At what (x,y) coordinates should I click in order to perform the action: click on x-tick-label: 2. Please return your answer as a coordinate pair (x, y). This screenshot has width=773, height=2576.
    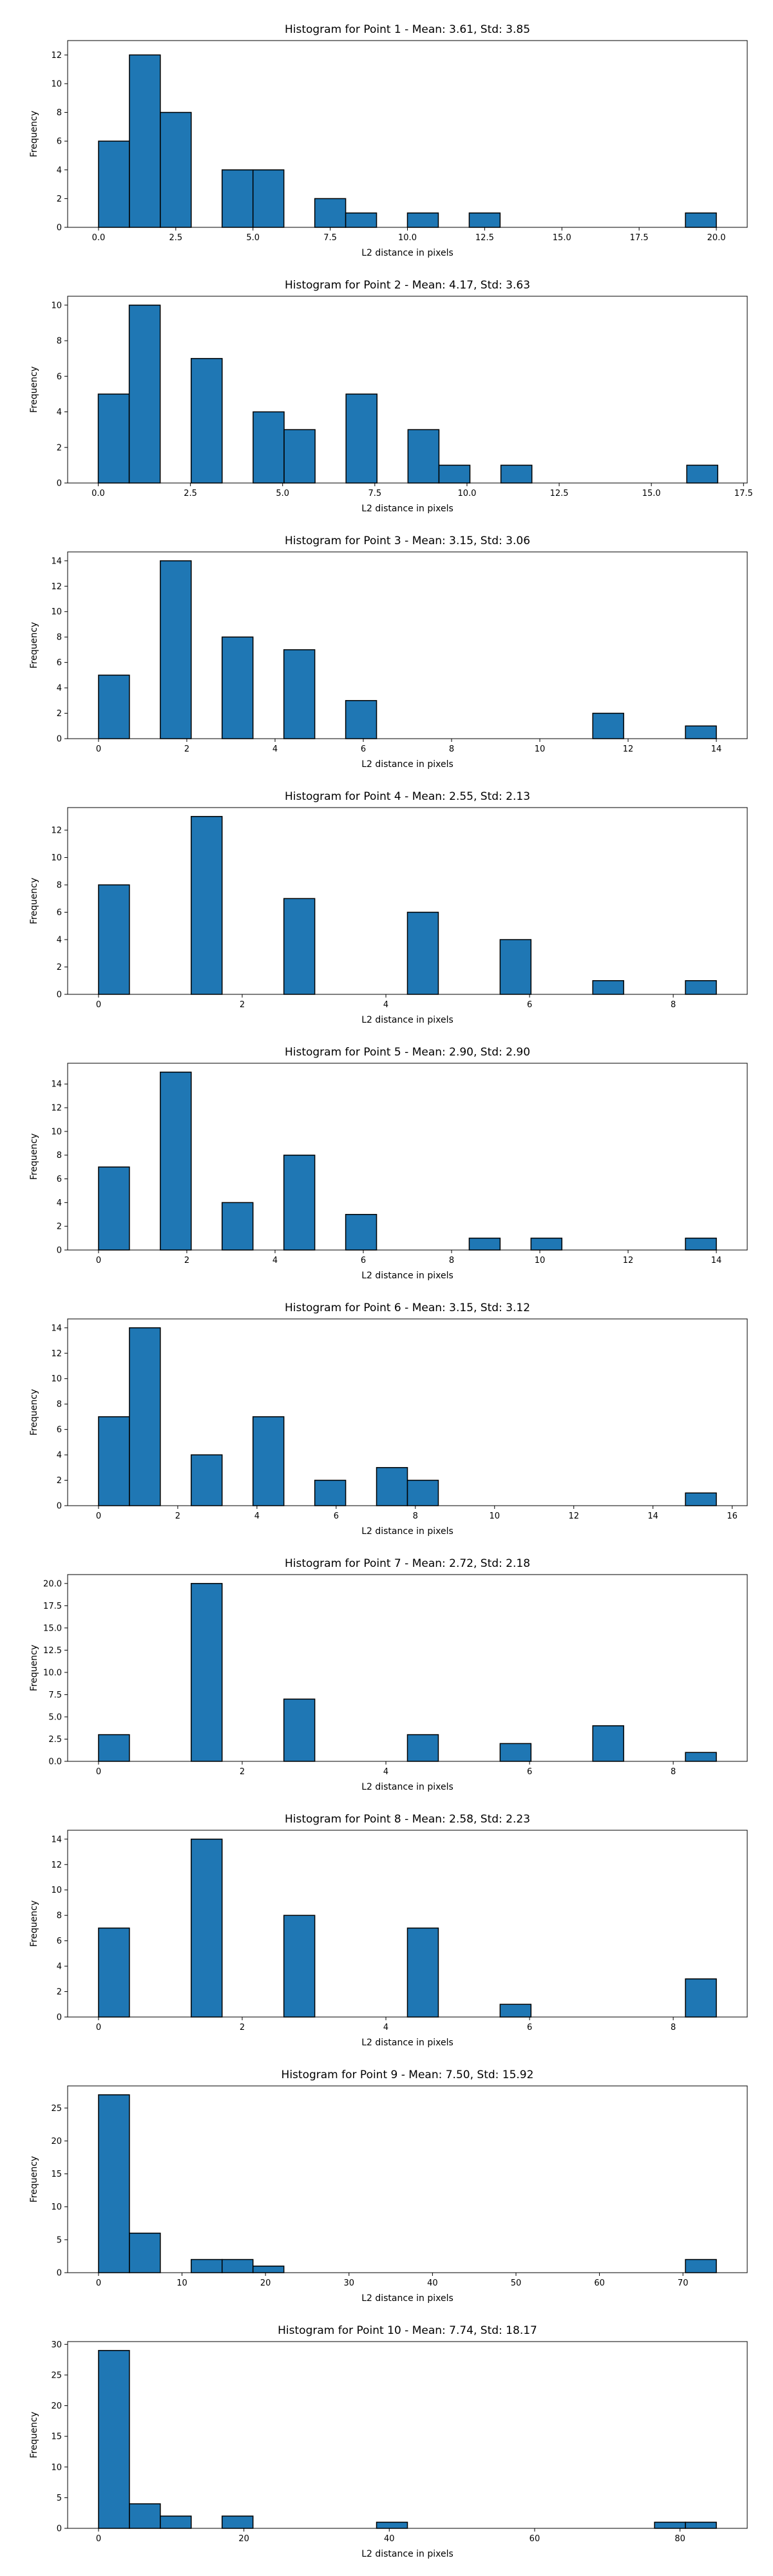
    Looking at the image, I should click on (243, 1005).